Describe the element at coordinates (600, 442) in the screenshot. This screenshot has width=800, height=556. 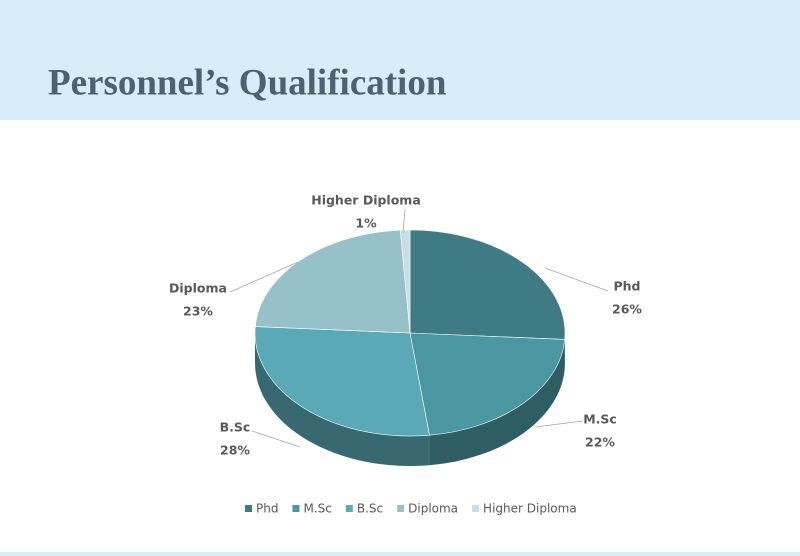
I see `data-label-value: 22%` at that location.